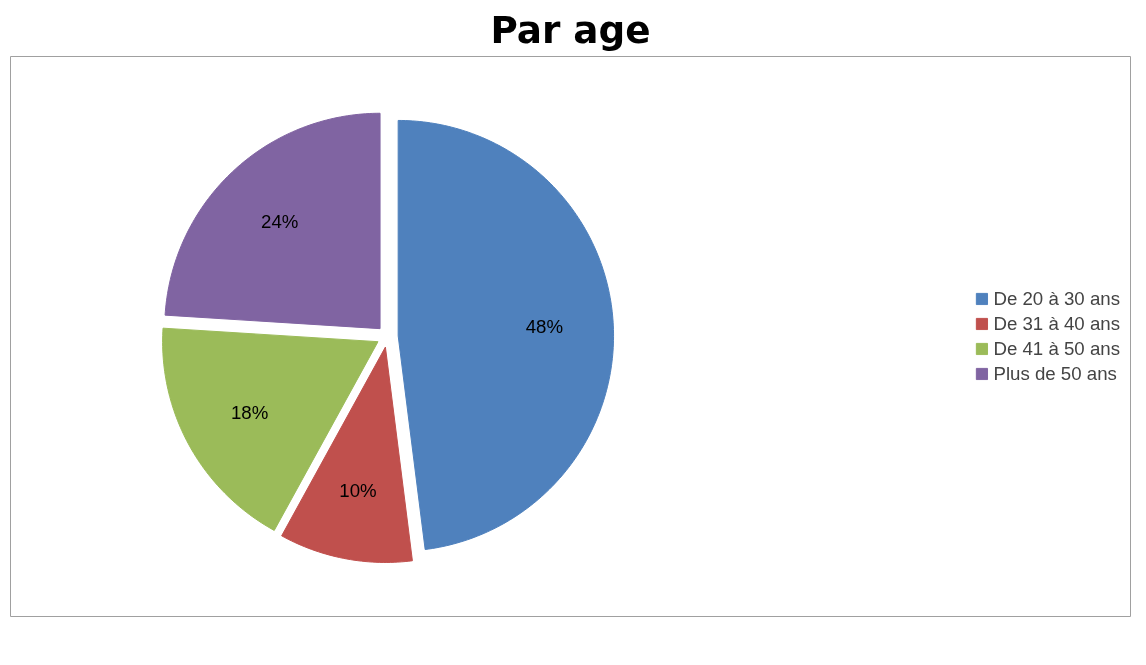  Describe the element at coordinates (358, 491) in the screenshot. I see `data-label: 10%` at that location.